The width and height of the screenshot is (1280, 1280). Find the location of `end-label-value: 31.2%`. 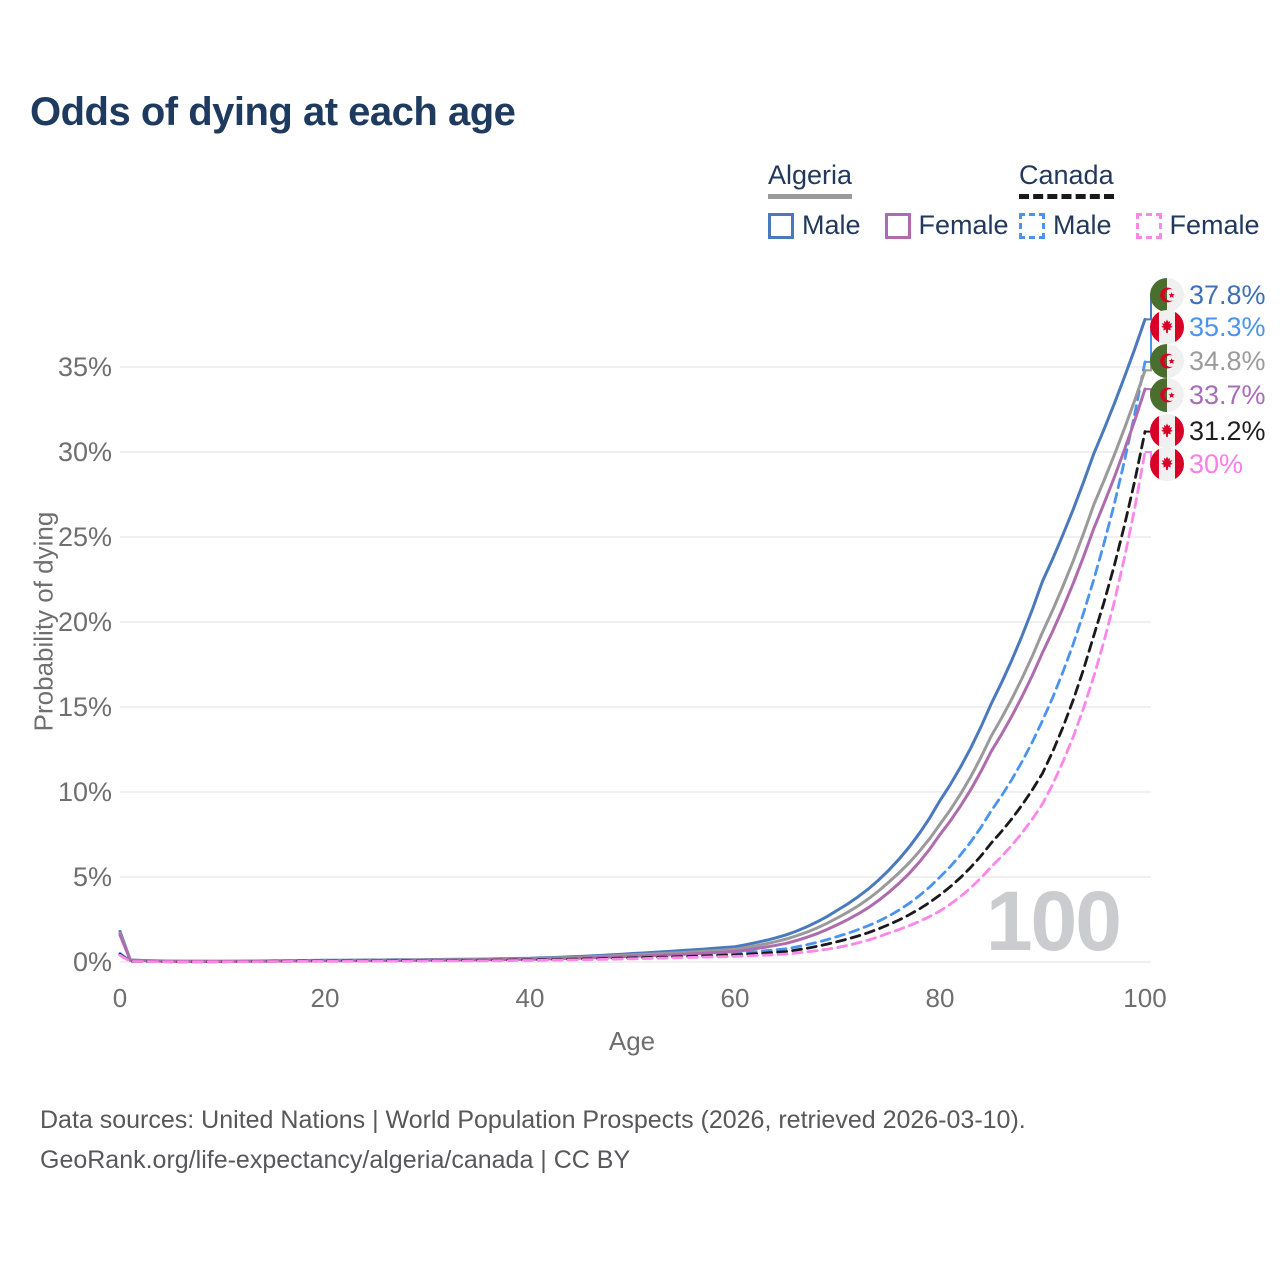

end-label-value: 31.2% is located at coordinates (1227, 430).